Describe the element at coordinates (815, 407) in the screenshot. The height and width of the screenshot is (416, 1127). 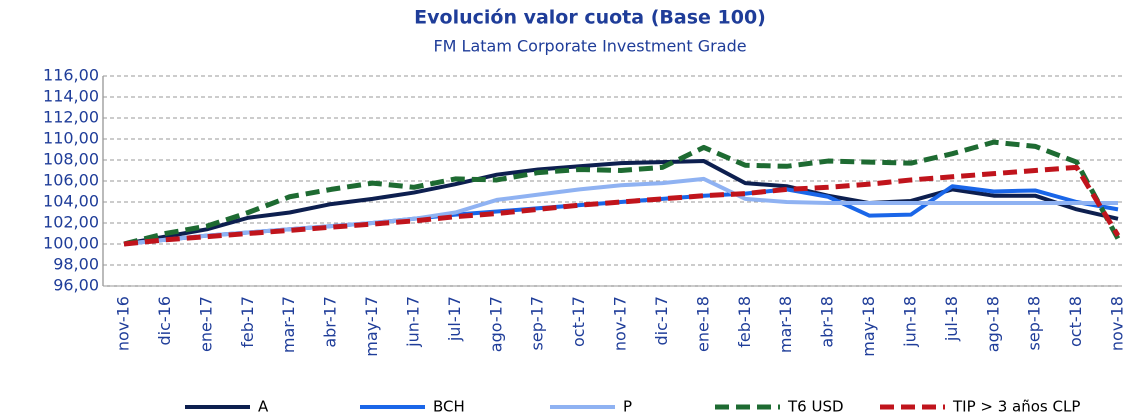
I see `legend-label: T6 USD` at that location.